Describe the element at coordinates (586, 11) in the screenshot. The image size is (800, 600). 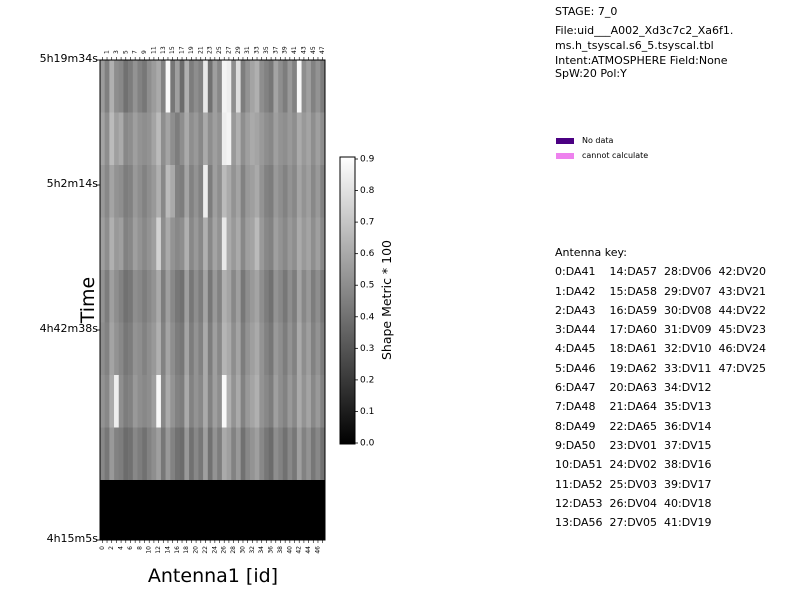
I see `info-stage: STAGE: 7_0` at that location.